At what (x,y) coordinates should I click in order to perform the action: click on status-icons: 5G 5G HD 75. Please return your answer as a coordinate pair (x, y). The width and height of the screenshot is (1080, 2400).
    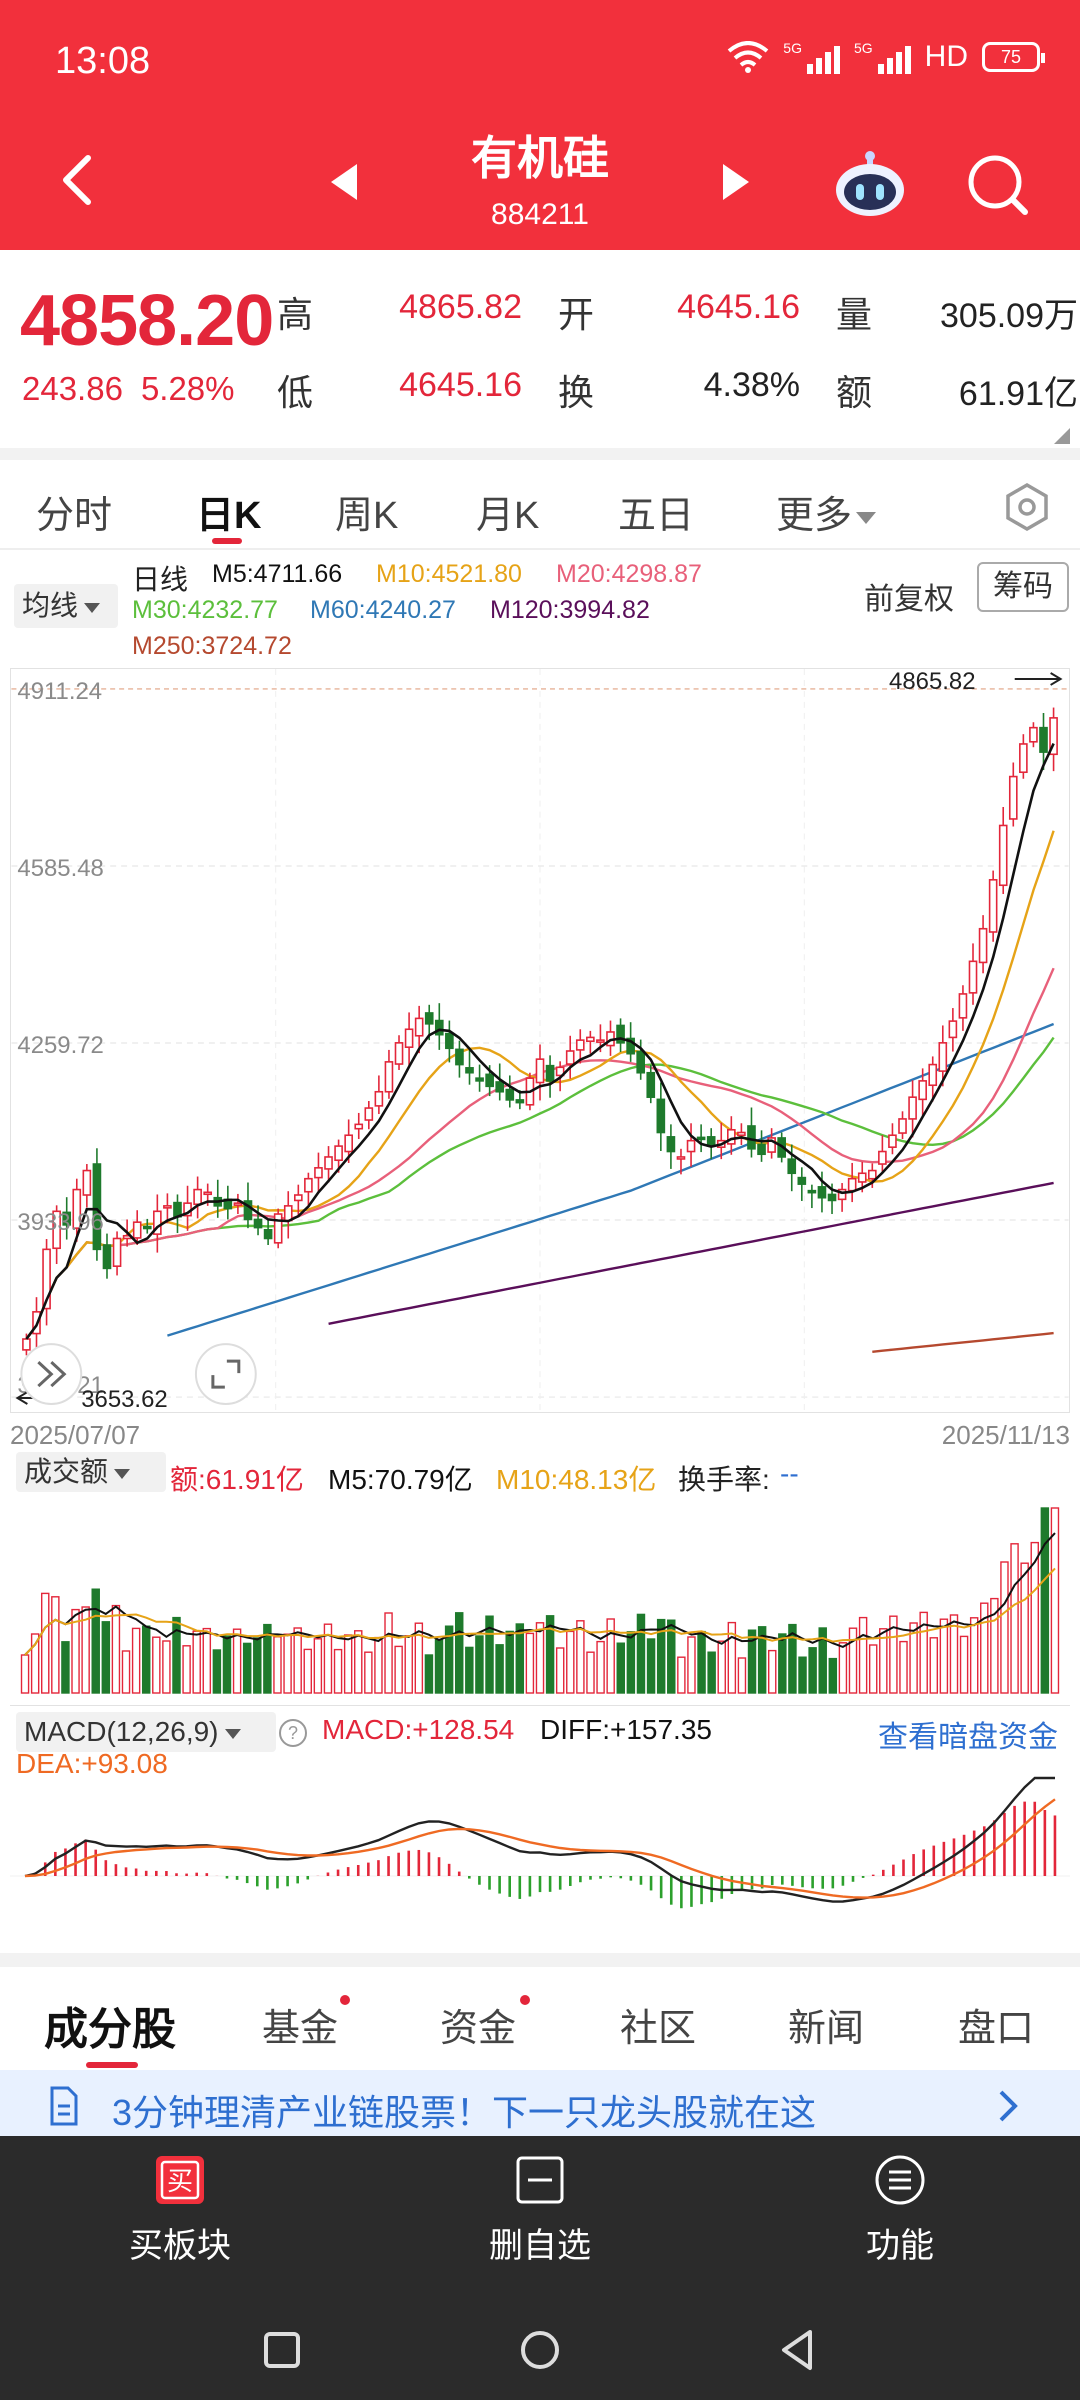
    Looking at the image, I should click on (886, 57).